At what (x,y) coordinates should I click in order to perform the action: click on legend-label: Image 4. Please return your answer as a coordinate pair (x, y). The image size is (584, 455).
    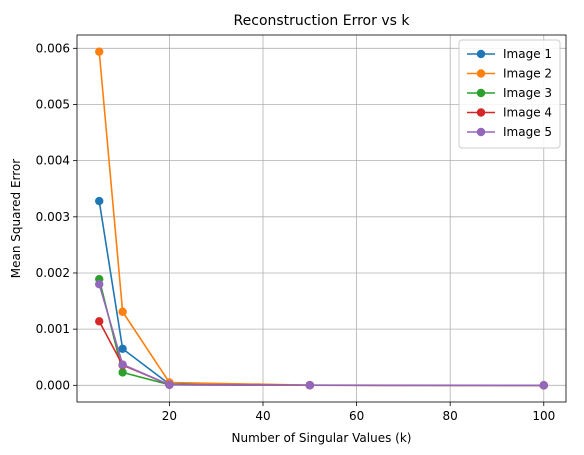
    Looking at the image, I should click on (527, 113).